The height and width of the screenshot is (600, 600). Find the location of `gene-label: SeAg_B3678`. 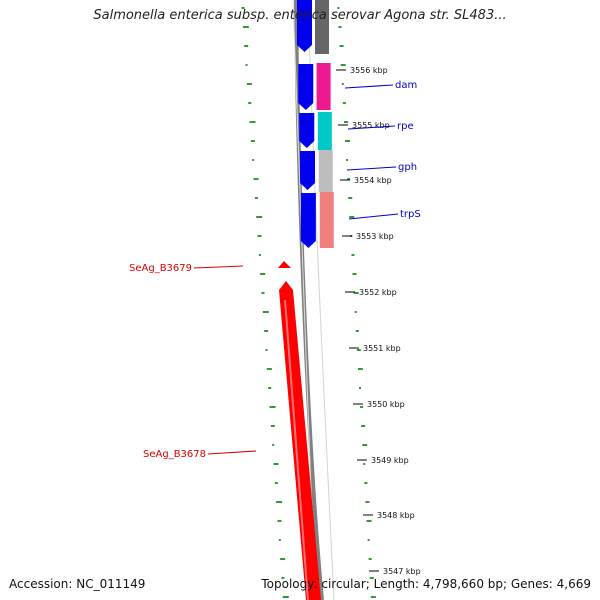

gene-label: SeAg_B3678 is located at coordinates (174, 454).